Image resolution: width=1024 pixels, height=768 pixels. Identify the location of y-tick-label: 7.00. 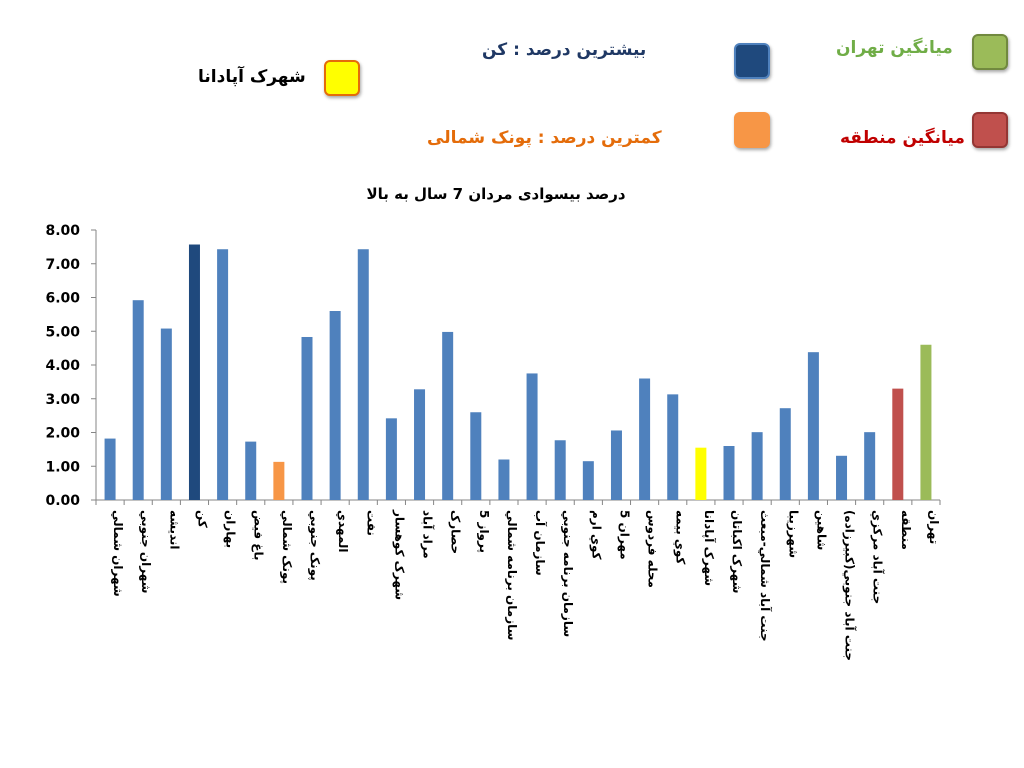
(62, 265).